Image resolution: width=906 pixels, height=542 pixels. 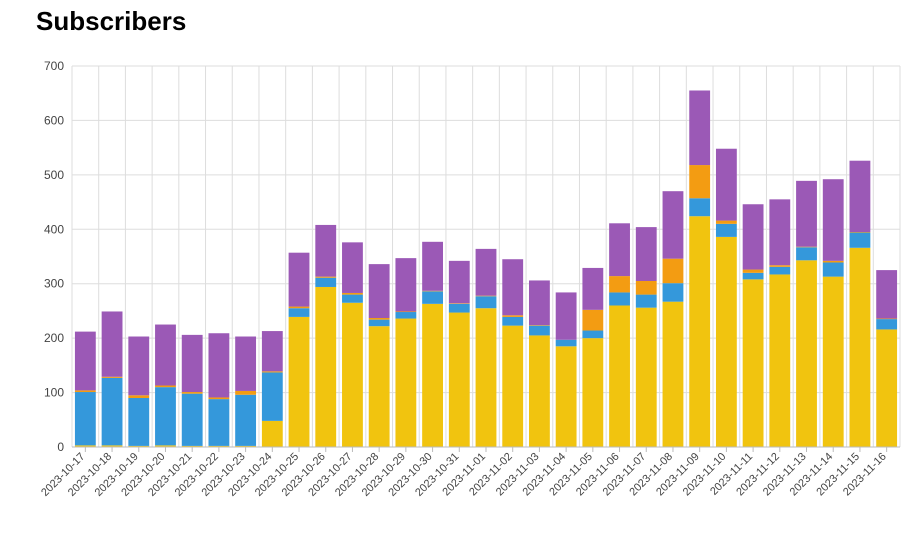 What do you see at coordinates (111, 21) in the screenshot?
I see `chart-title: Subscribers` at bounding box center [111, 21].